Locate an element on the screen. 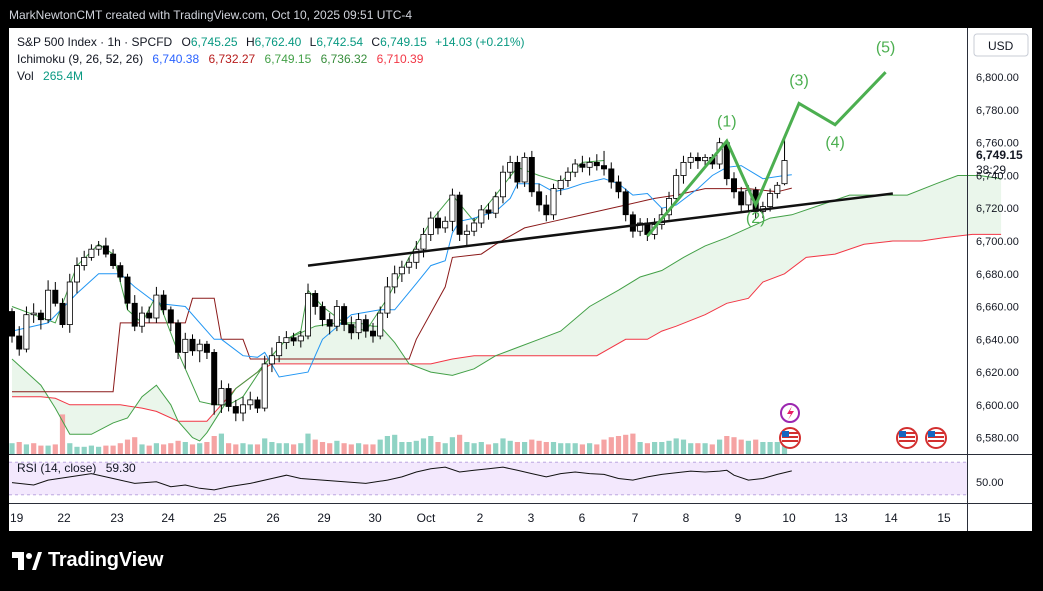 The image size is (1043, 591). wave-label: (4) is located at coordinates (835, 143).